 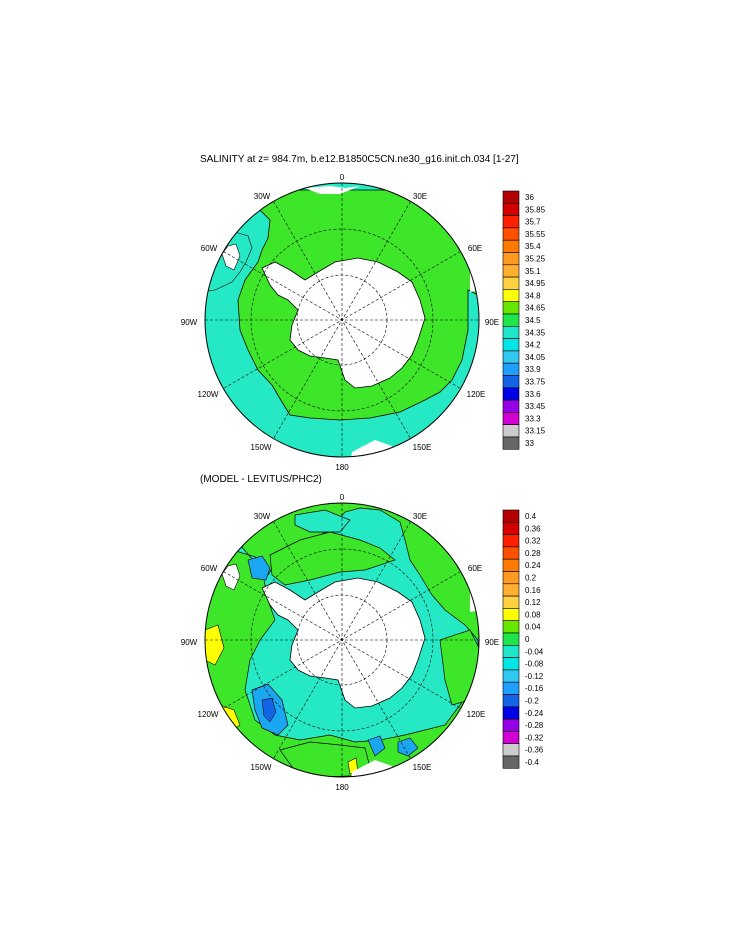 What do you see at coordinates (529, 443) in the screenshot?
I see `colorbar-label: 33` at bounding box center [529, 443].